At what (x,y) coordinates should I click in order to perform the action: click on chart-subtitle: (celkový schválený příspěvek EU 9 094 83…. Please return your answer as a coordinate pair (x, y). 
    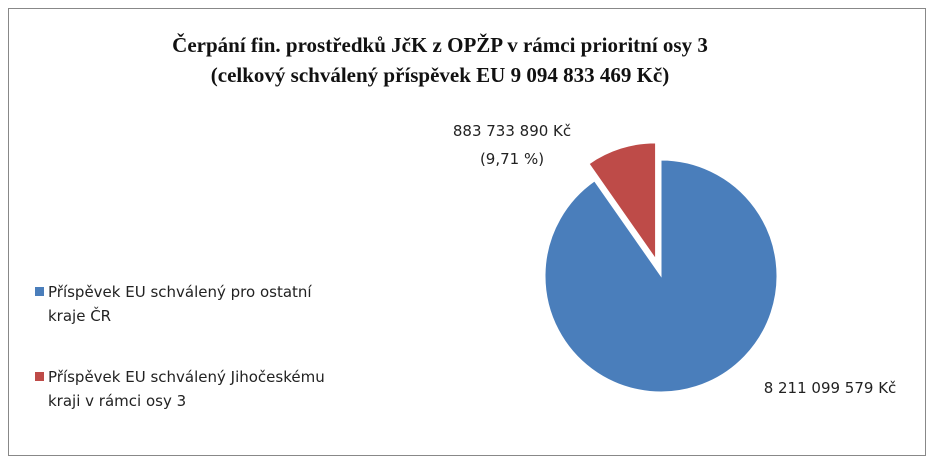
    Looking at the image, I should click on (440, 75).